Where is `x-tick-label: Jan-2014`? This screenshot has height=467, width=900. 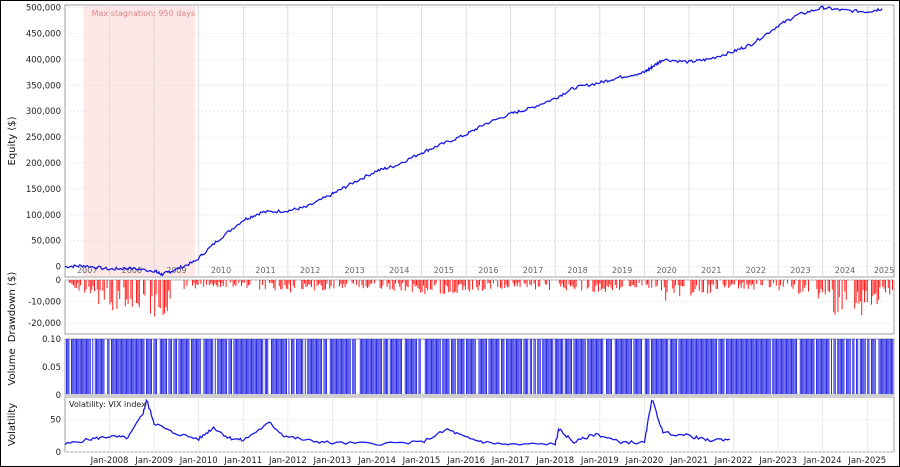 x-tick-label: Jan-2014 is located at coordinates (376, 461).